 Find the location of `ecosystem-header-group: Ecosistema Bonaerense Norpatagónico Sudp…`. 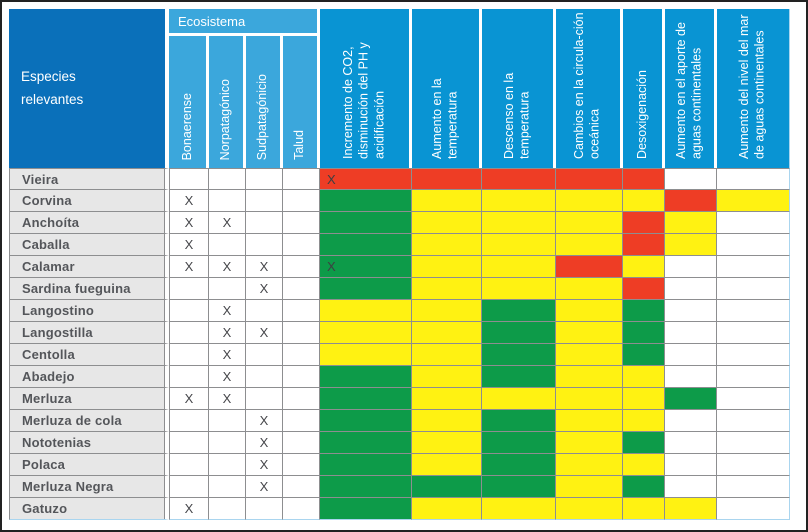

ecosystem-header-group: Ecosistema Bonaerense Norpatagónico Sudp… is located at coordinates (244, 88).